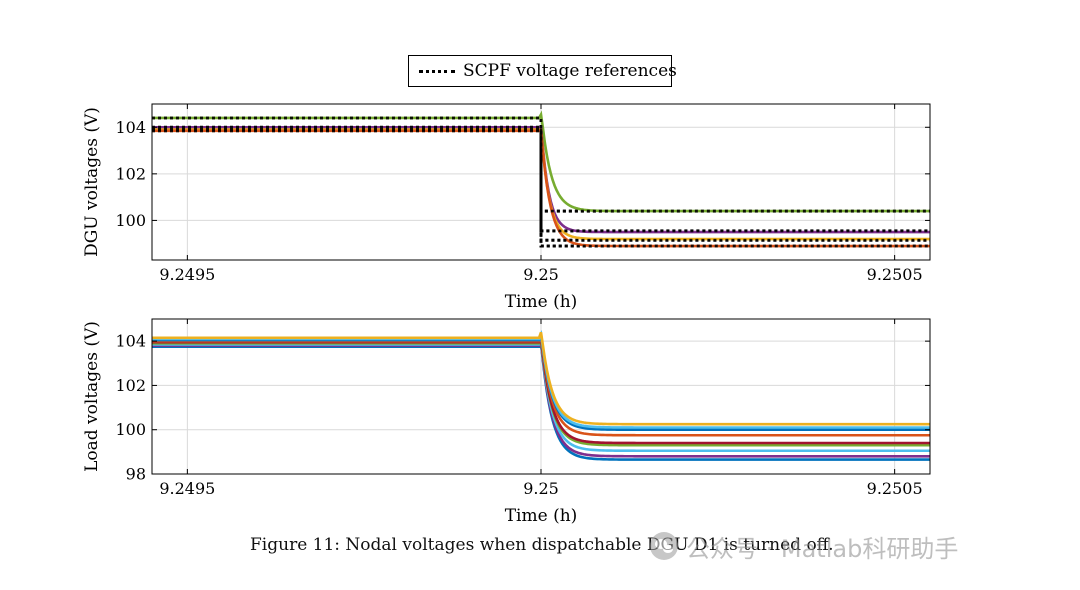  I want to click on y-axis-label: Load voltages (V), so click(92, 396).